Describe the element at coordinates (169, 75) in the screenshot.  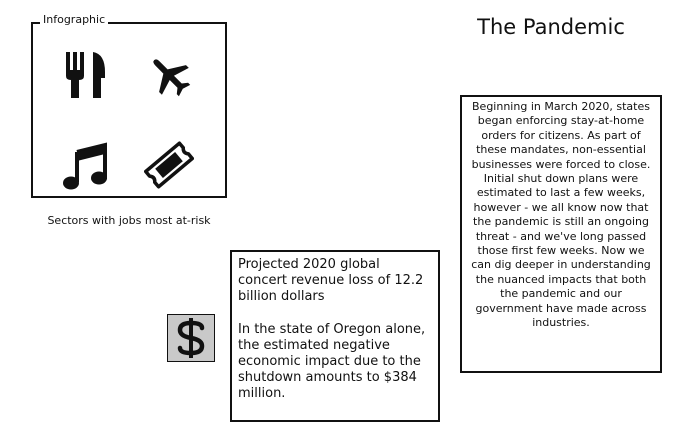
I see `airplane-icon` at that location.